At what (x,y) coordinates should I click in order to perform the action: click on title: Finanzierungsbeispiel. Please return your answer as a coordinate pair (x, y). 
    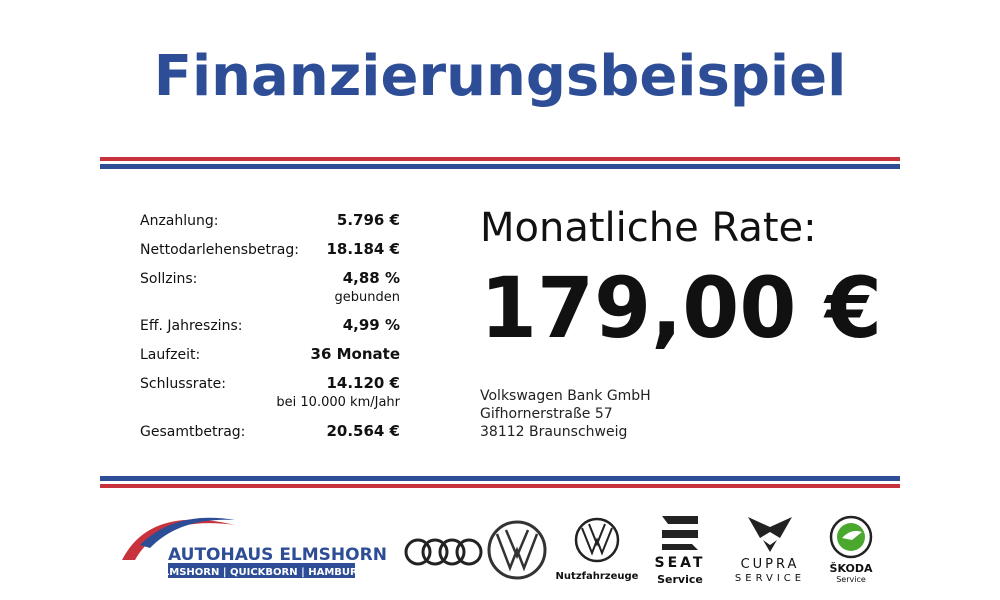
    Looking at the image, I should click on (500, 76).